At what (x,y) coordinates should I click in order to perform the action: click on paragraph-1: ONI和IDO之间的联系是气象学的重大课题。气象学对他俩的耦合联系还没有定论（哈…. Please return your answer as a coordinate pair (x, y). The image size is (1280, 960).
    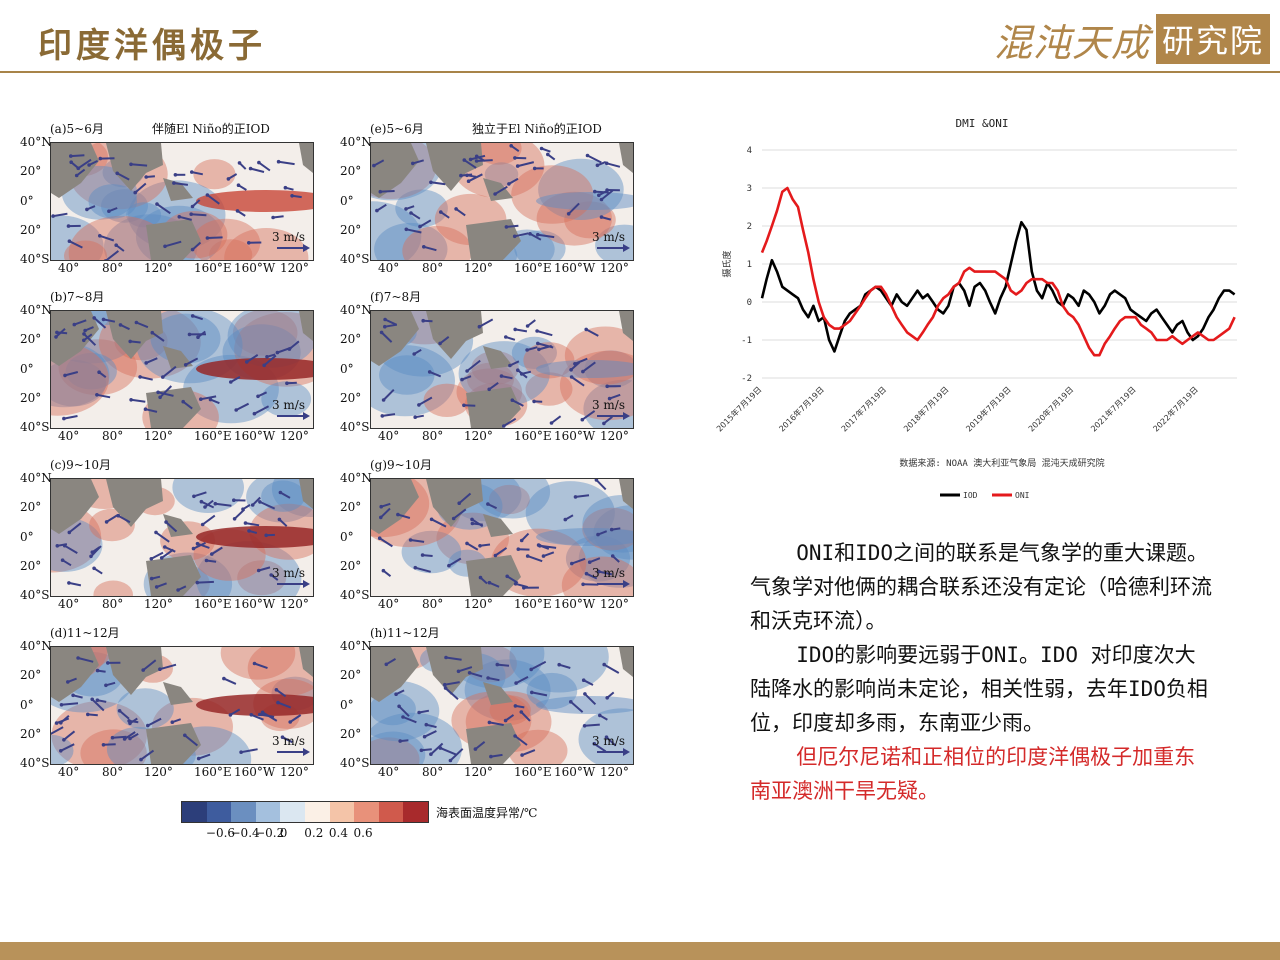
    Looking at the image, I should click on (981, 587).